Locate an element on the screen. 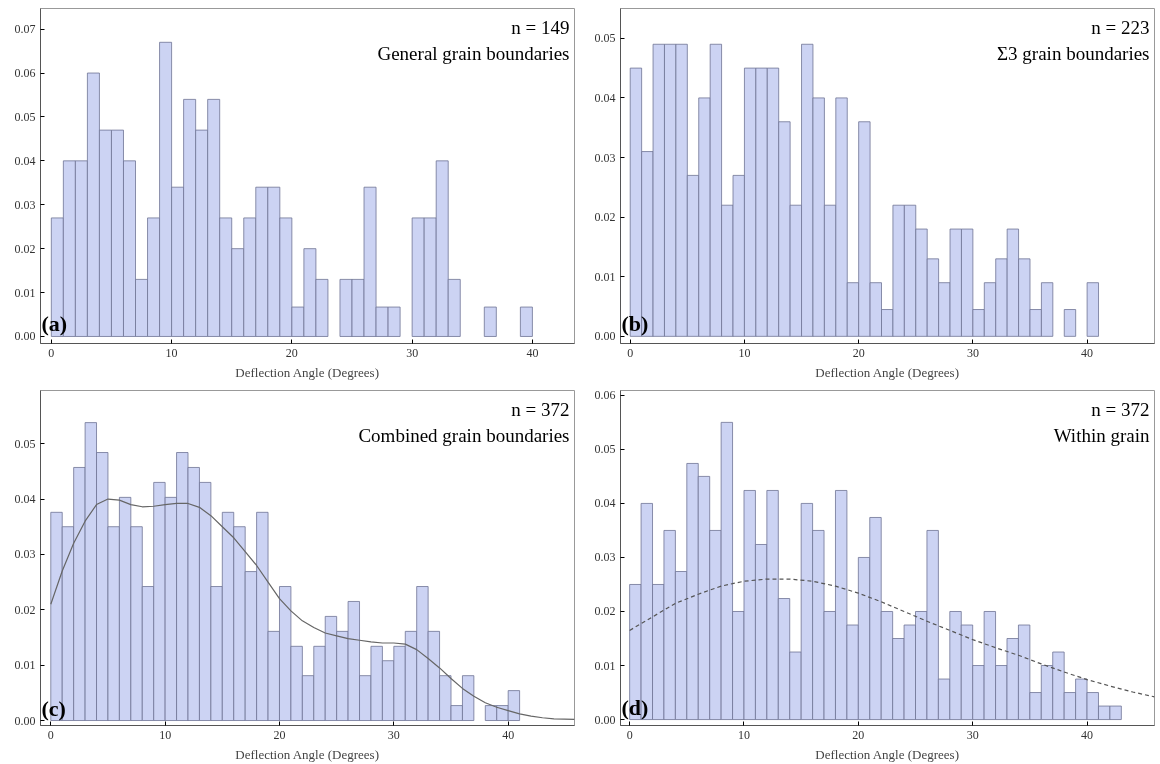 This screenshot has width=1160, height=764. annotation: (a) is located at coordinates (54, 324).